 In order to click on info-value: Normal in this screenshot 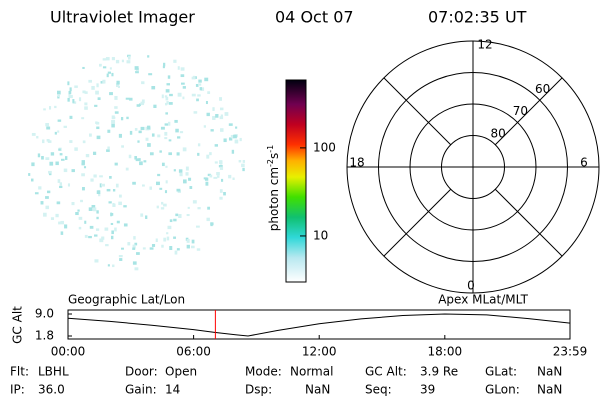, I will do `click(311, 372)`.